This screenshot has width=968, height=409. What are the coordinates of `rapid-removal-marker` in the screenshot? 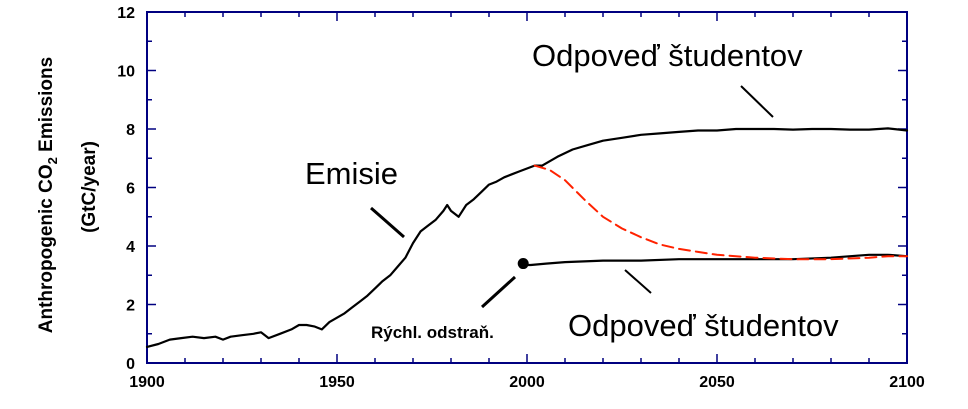 It's located at (523, 264).